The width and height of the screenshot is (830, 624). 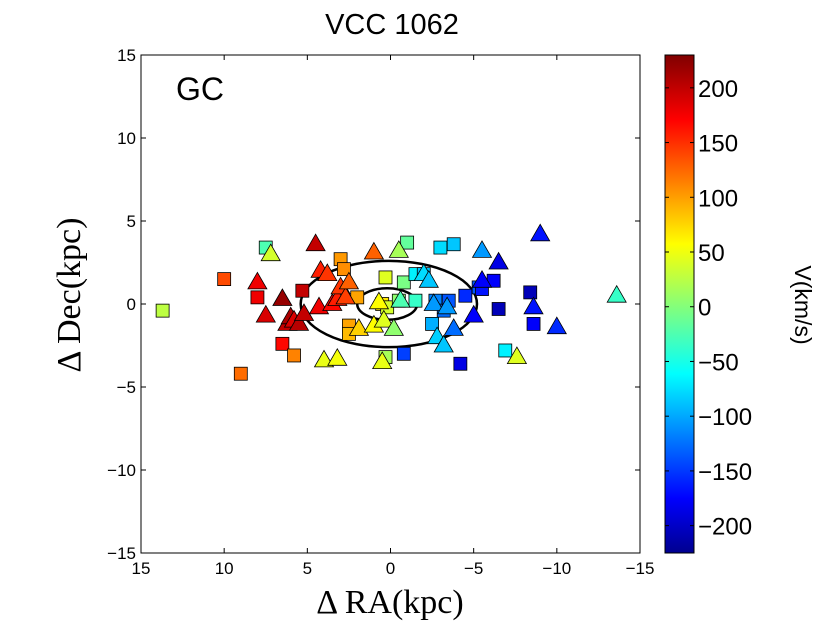 What do you see at coordinates (704, 308) in the screenshot?
I see `colorbar-tick-label: 0` at bounding box center [704, 308].